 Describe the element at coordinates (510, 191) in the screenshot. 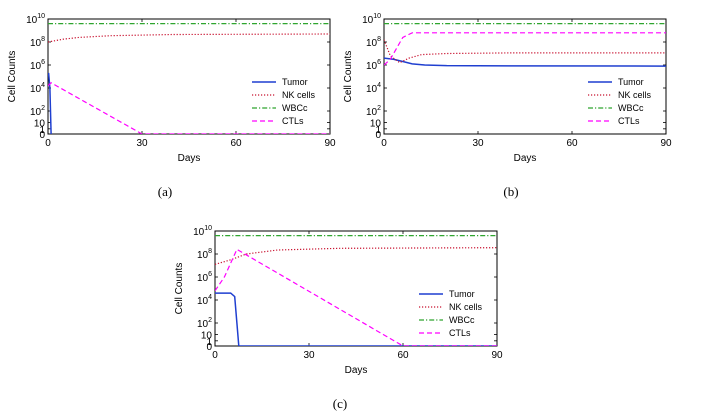

I see `panel-caption: (b)` at that location.